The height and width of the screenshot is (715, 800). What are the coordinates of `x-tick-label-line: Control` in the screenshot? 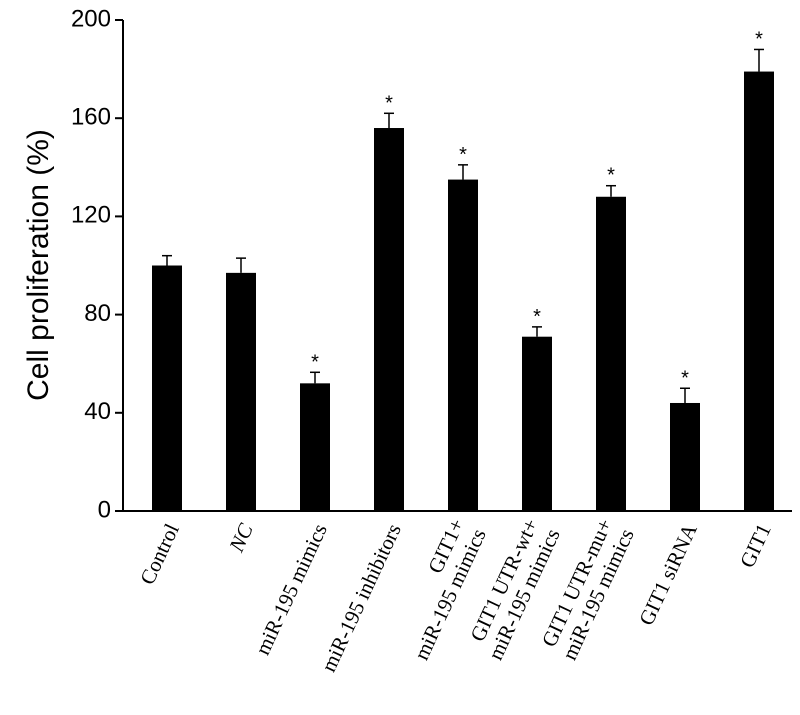 It's located at (159, 554).